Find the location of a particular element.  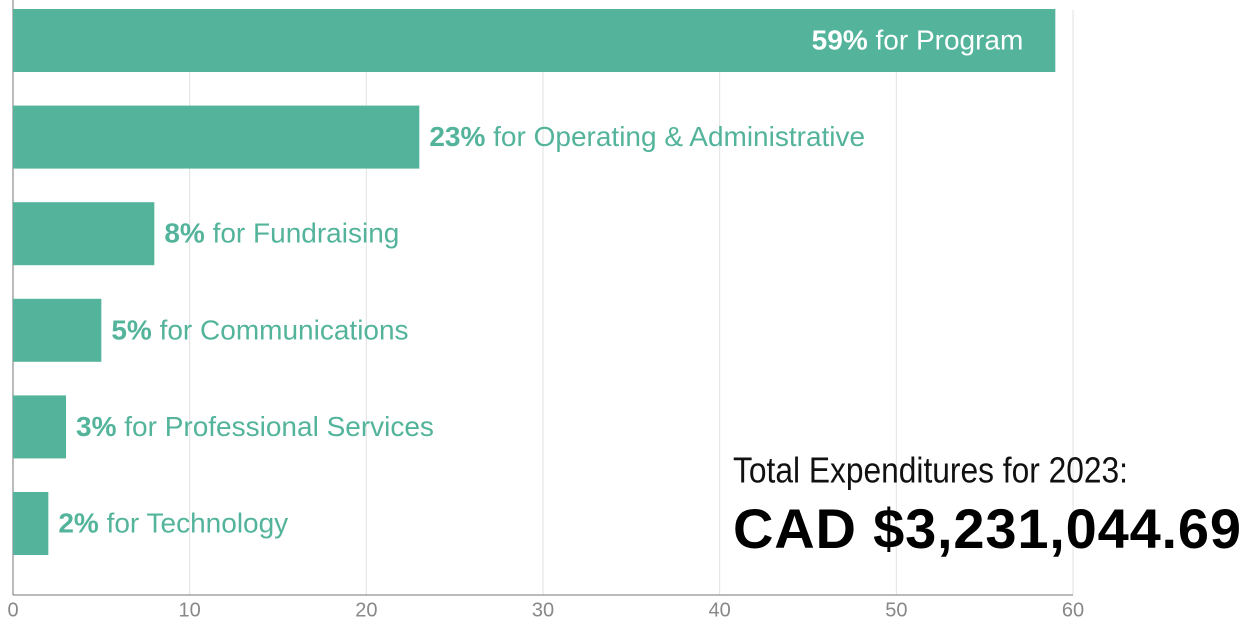

x-tick-label: 0 is located at coordinates (12, 610).